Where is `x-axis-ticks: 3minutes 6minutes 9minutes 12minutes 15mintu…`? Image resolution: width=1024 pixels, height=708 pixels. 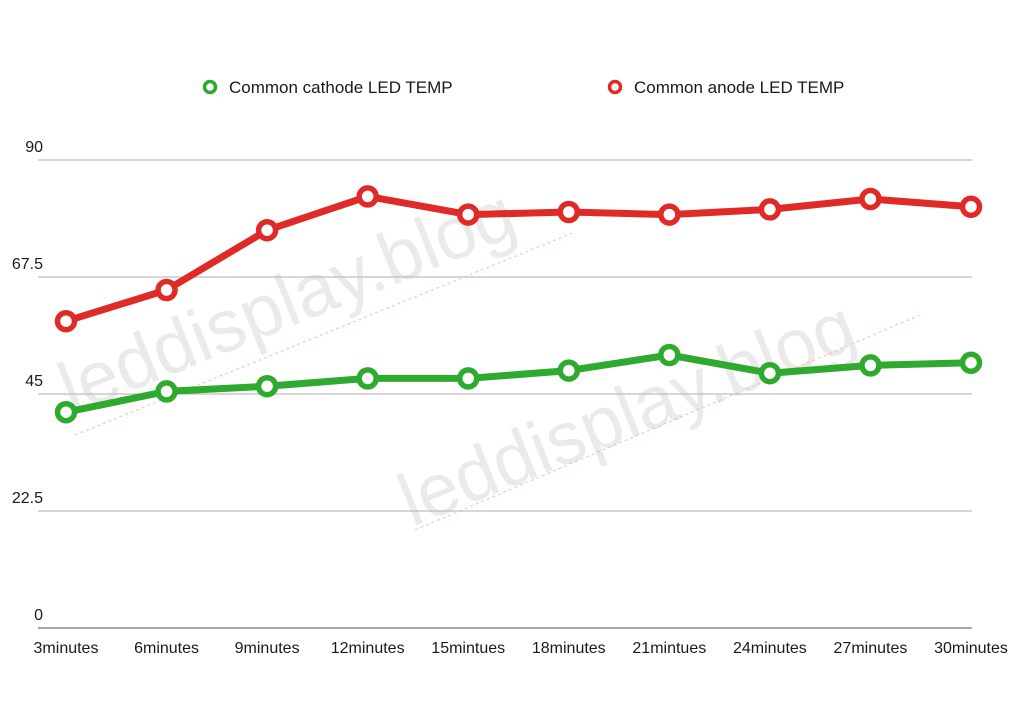 x-axis-ticks: 3minutes 6minutes 9minutes 12minutes 15mintu… is located at coordinates (521, 648).